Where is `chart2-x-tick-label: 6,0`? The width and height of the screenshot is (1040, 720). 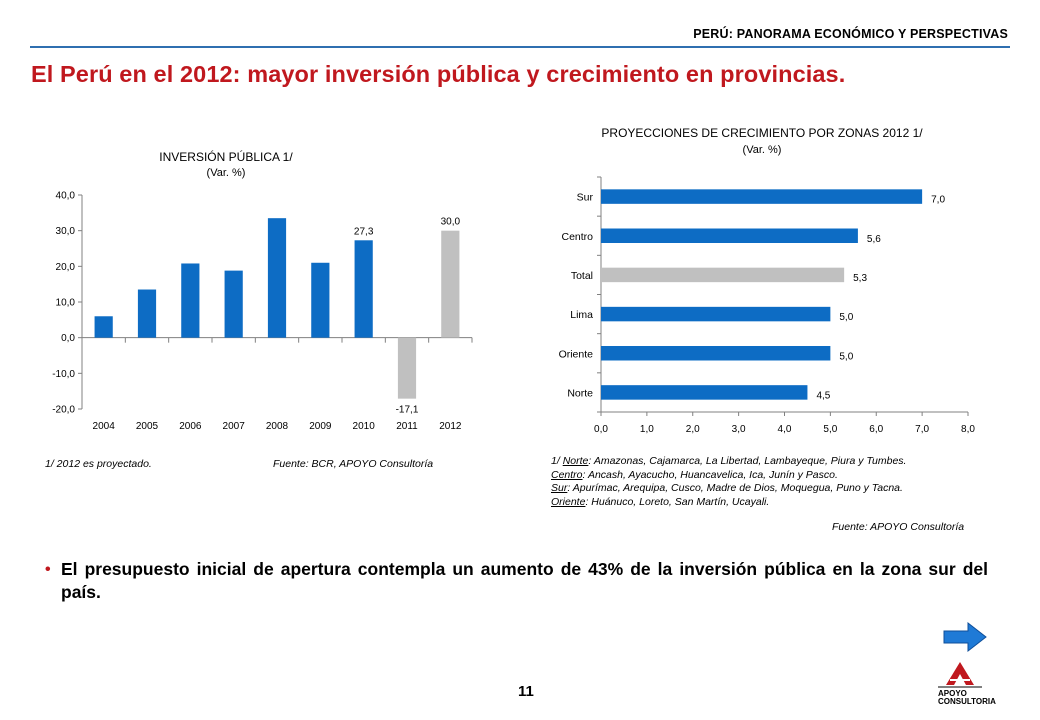
chart2-x-tick-label: 6,0 is located at coordinates (876, 429).